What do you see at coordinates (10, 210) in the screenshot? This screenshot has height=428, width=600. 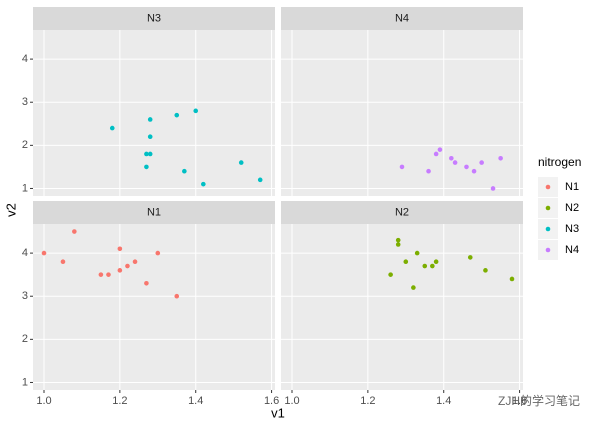 I see `y-axis-title: v2` at bounding box center [10, 210].